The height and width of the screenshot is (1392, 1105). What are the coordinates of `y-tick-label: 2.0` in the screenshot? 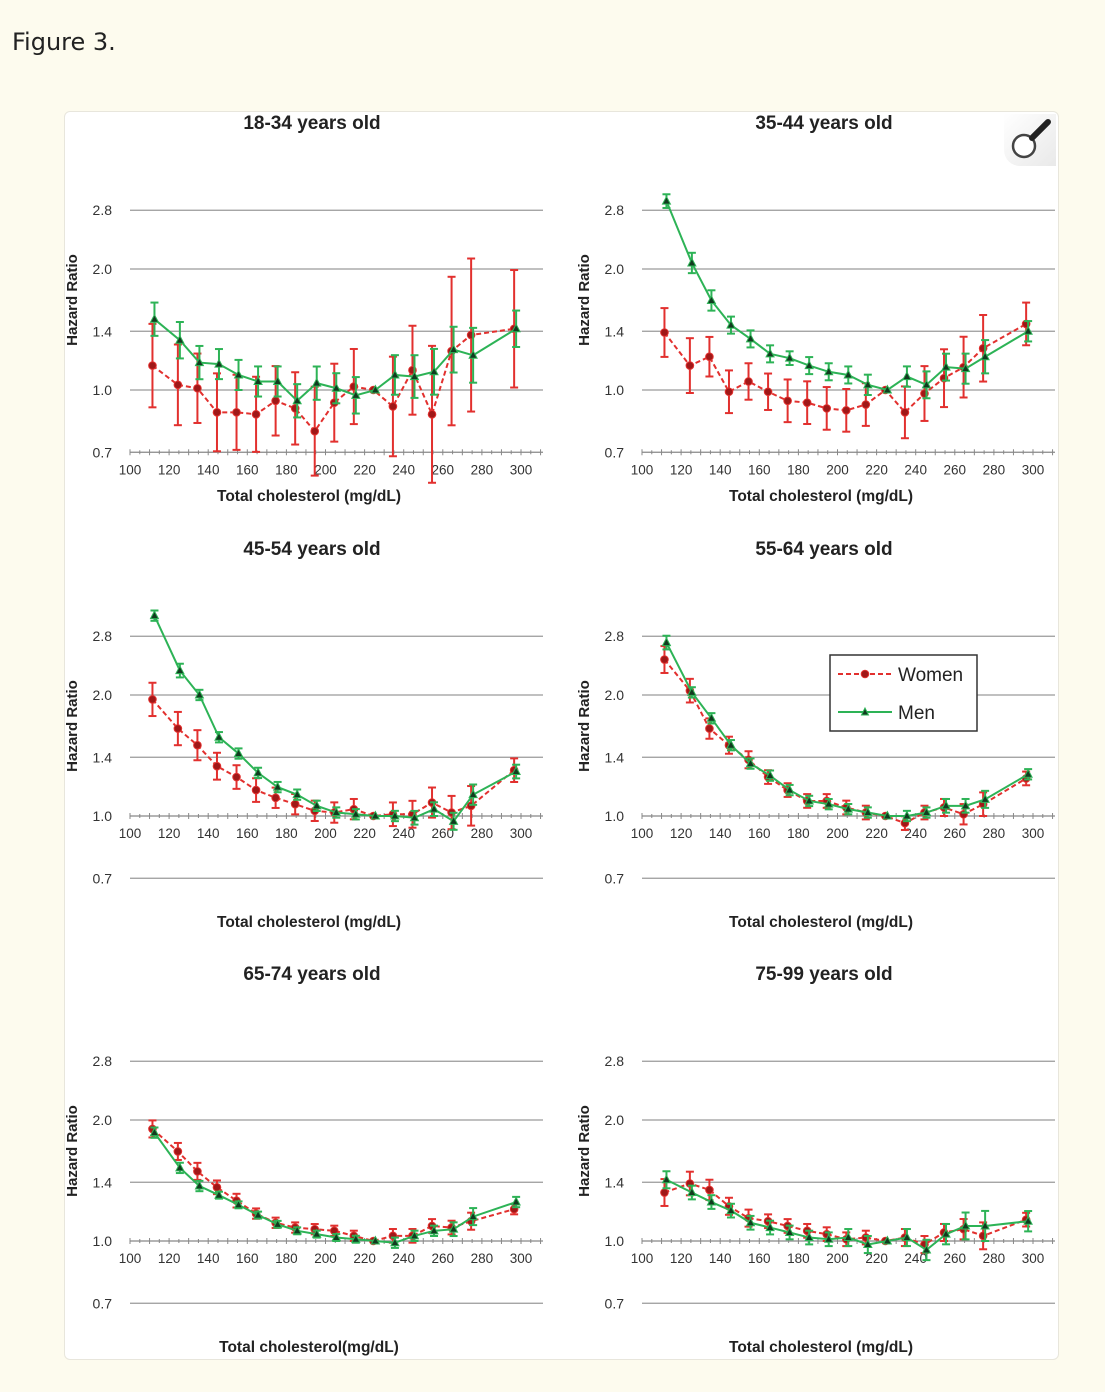 It's located at (615, 694).